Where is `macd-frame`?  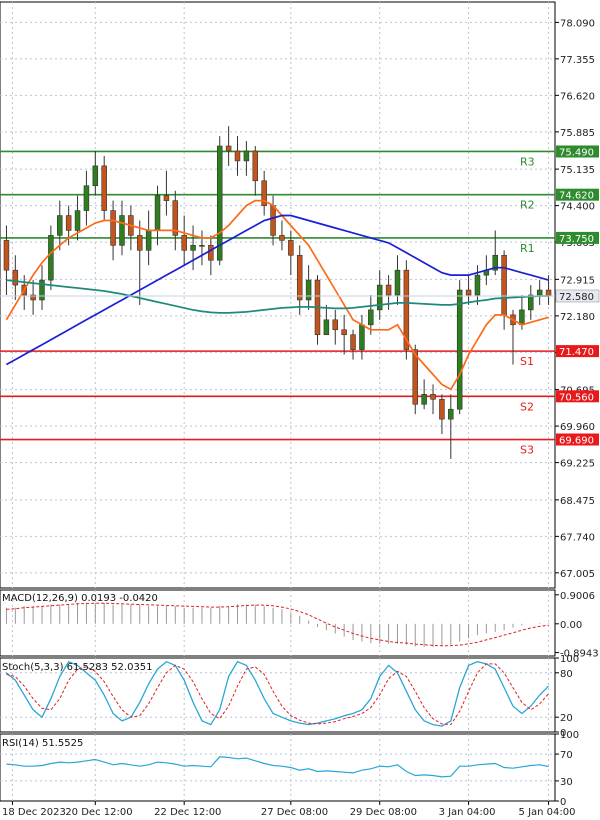 macd-frame is located at coordinates (278, 623).